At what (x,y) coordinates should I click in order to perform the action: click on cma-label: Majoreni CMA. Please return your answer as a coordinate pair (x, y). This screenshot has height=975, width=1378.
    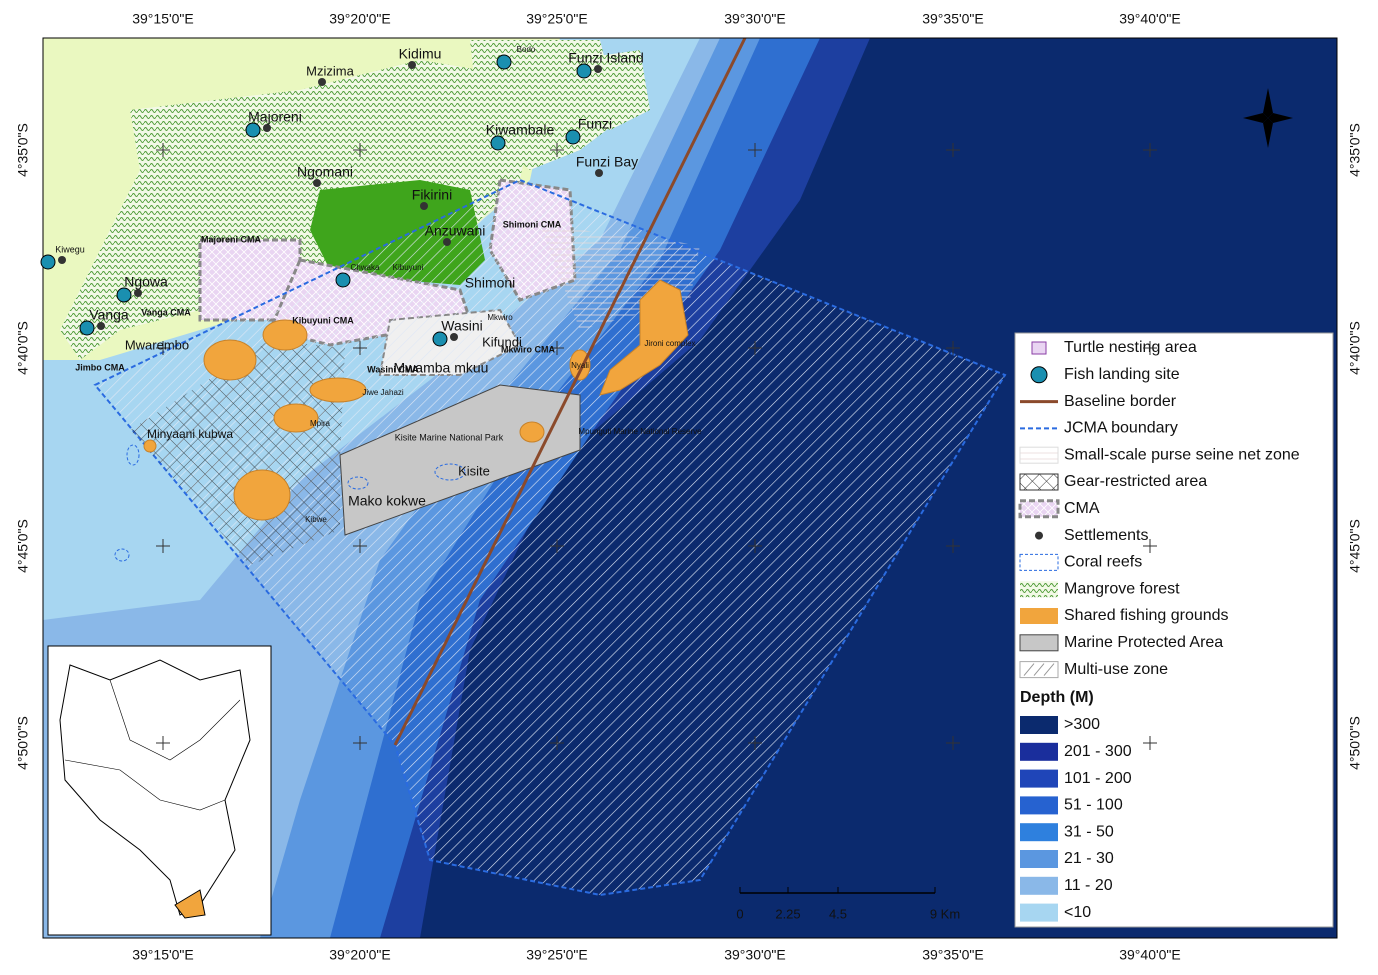
    Looking at the image, I should click on (231, 239).